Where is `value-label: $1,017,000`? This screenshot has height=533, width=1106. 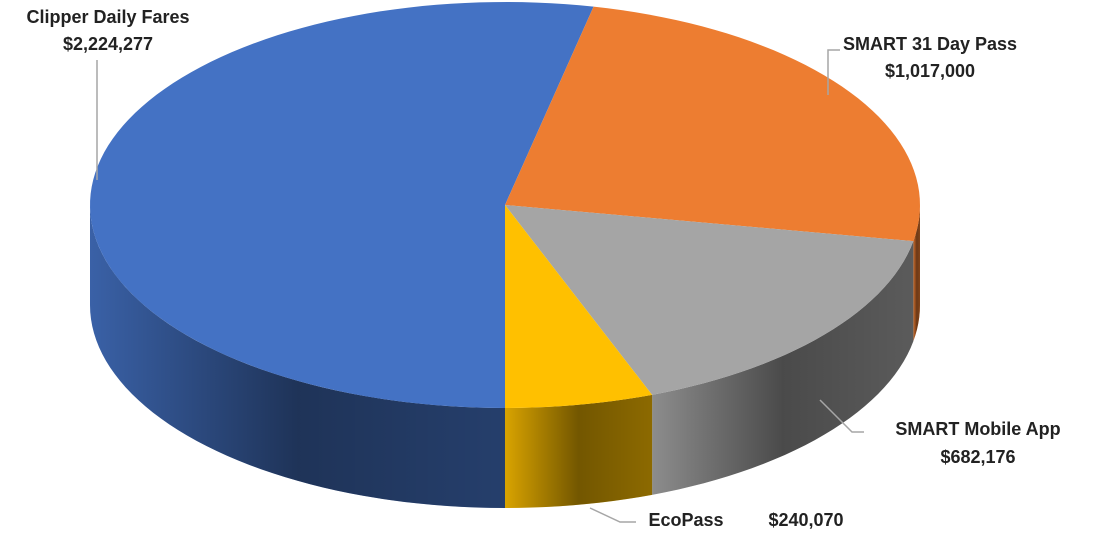 value-label: $1,017,000 is located at coordinates (930, 71).